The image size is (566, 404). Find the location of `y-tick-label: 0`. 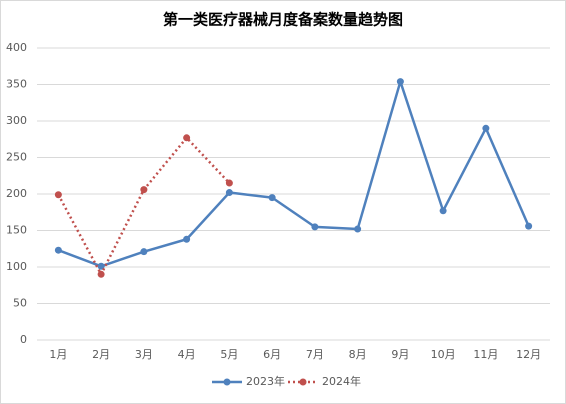

y-tick-label: 0 is located at coordinates (23, 339).